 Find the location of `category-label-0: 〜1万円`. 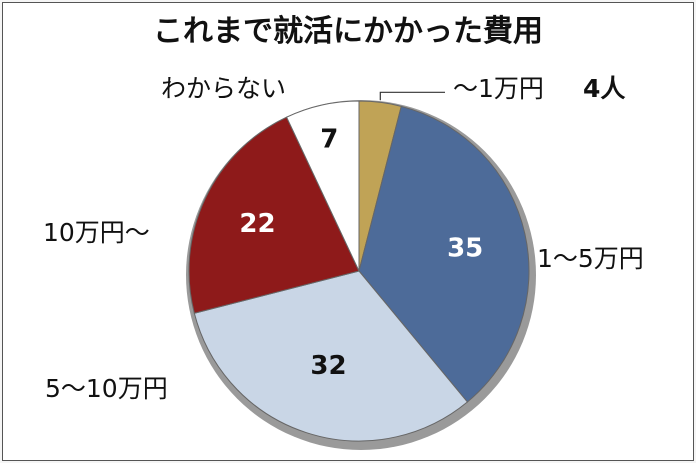

category-label-0: 〜1万円 is located at coordinates (498, 88).